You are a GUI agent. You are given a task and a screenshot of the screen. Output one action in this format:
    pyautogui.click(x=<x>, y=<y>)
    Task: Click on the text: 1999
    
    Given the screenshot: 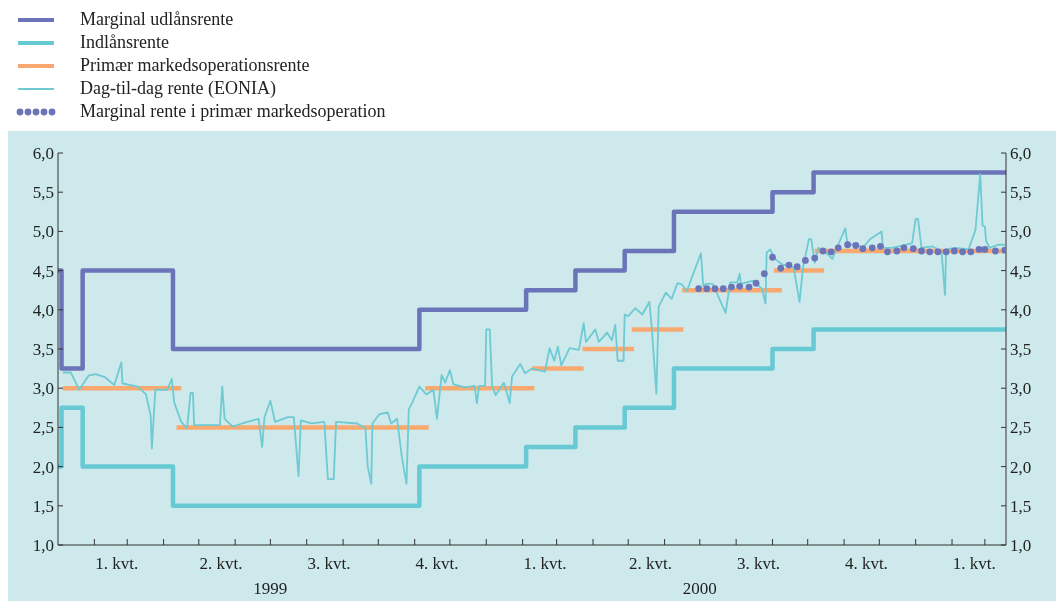 What is the action you would take?
    pyautogui.click(x=270, y=589)
    